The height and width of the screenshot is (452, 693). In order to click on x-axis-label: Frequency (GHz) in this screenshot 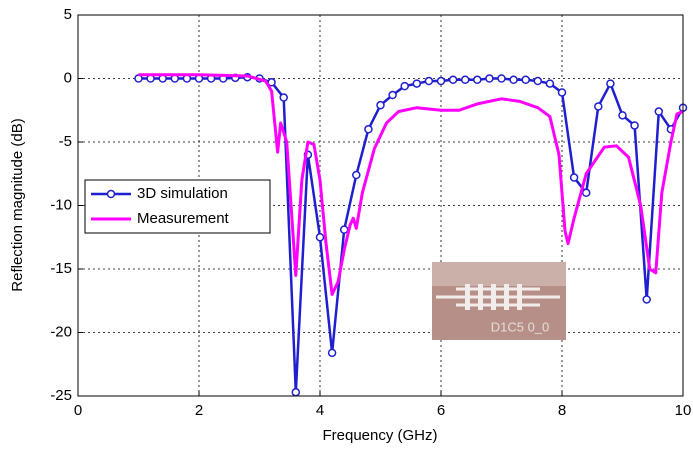, I will do `click(379, 435)`.